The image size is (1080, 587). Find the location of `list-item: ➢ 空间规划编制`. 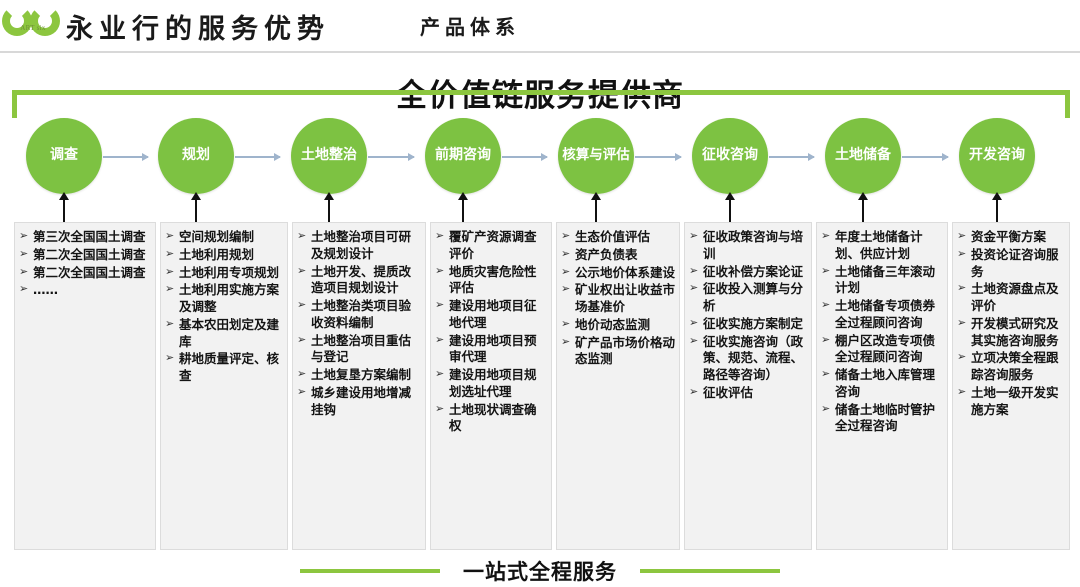

list-item: ➢ 空间规划编制 is located at coordinates (223, 237).